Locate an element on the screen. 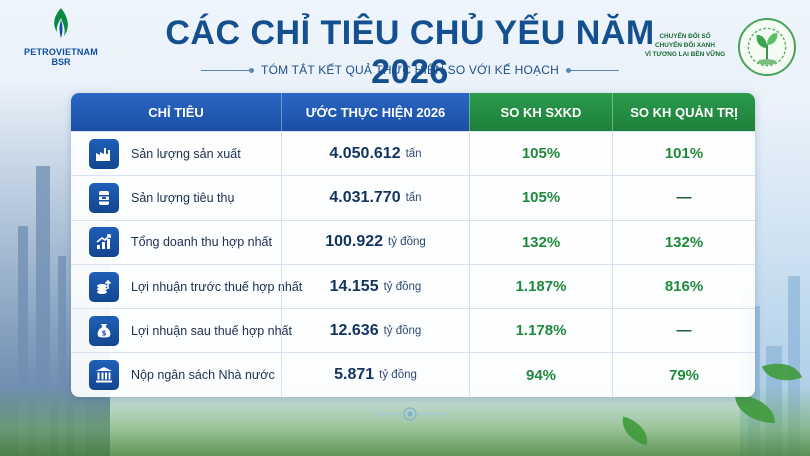 The image size is (810, 456). column-header-sxkd: SO KH SXKD is located at coordinates (540, 112).